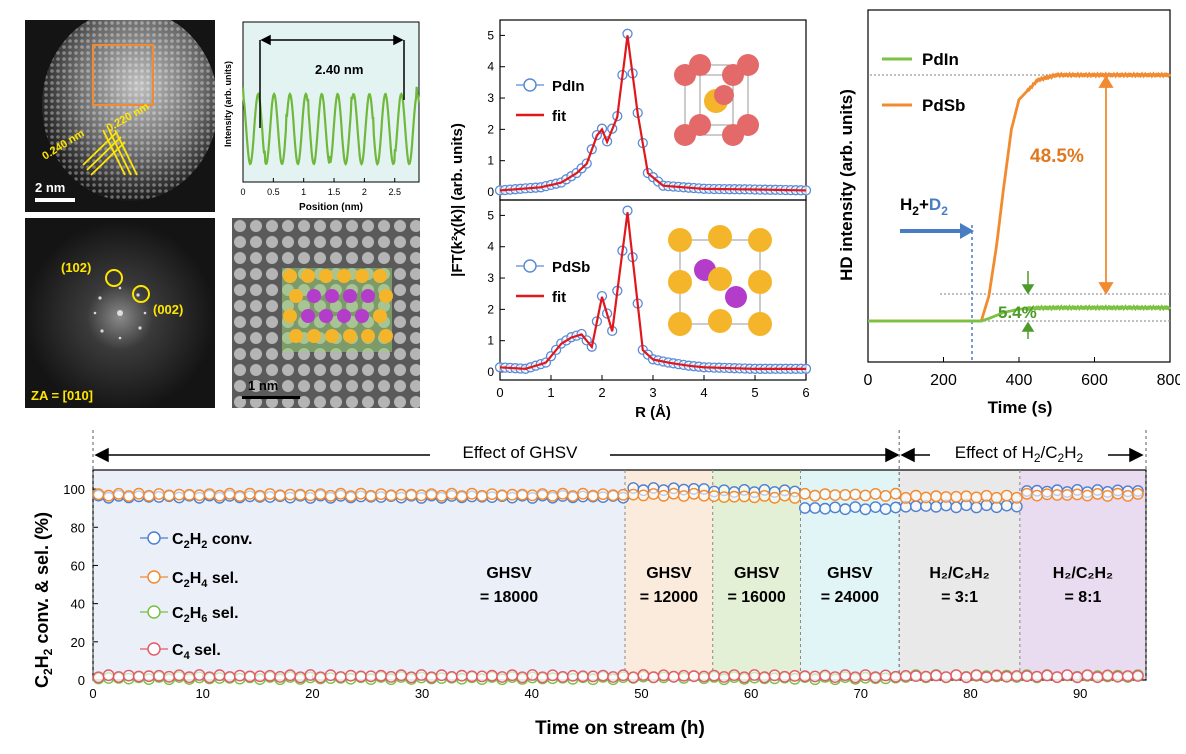  I want to click on profile-distance-label: 2.40 nm, so click(339, 69).